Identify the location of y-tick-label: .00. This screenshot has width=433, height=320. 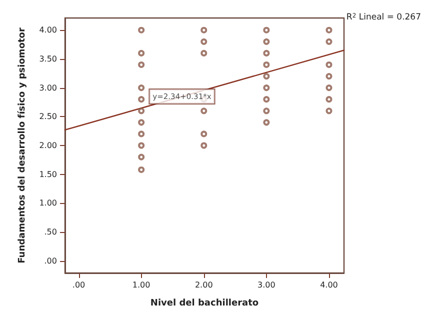
(50, 261).